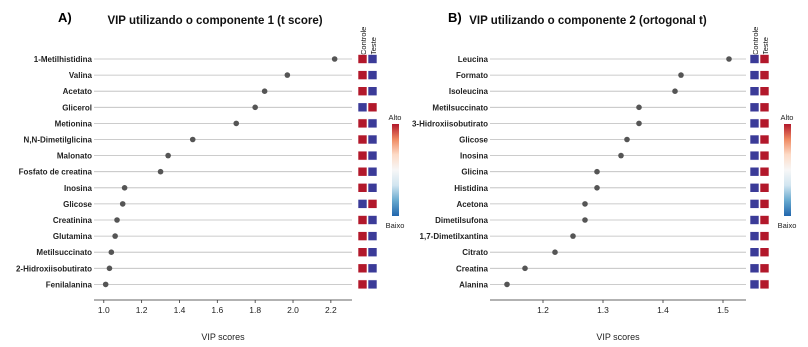 The height and width of the screenshot is (347, 808). What do you see at coordinates (77, 91) in the screenshot?
I see `metabolite-label: Acetato` at bounding box center [77, 91].